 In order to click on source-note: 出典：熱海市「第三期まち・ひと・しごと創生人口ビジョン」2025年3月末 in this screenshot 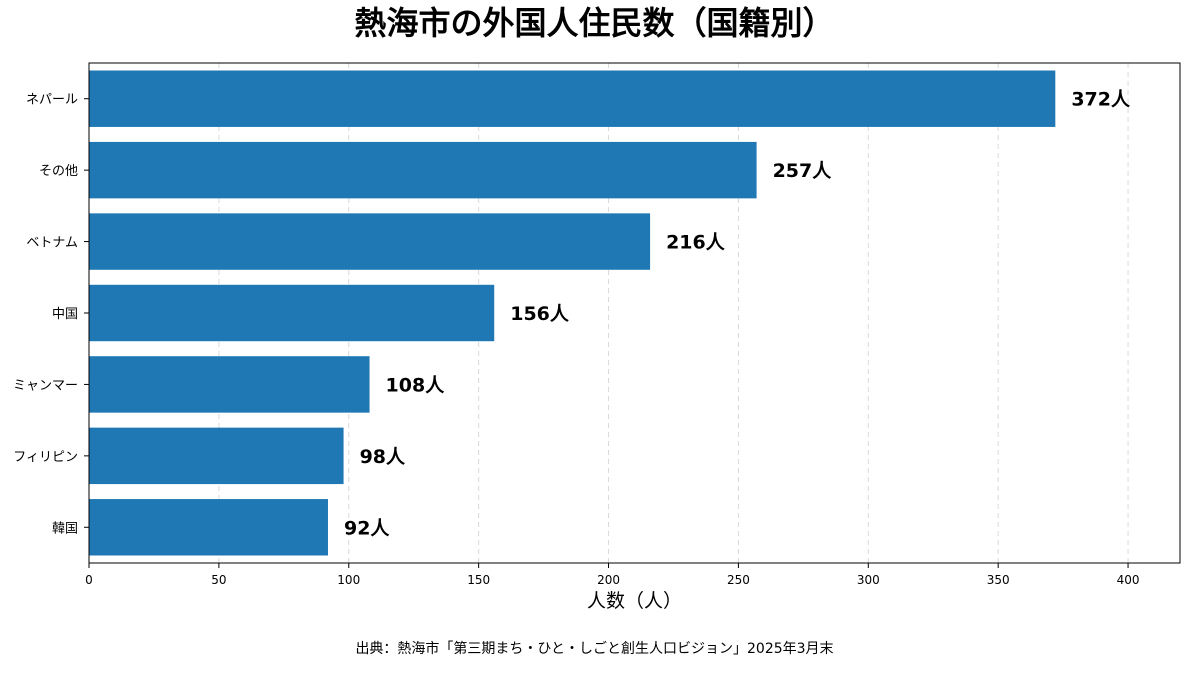, I will do `click(594, 649)`.